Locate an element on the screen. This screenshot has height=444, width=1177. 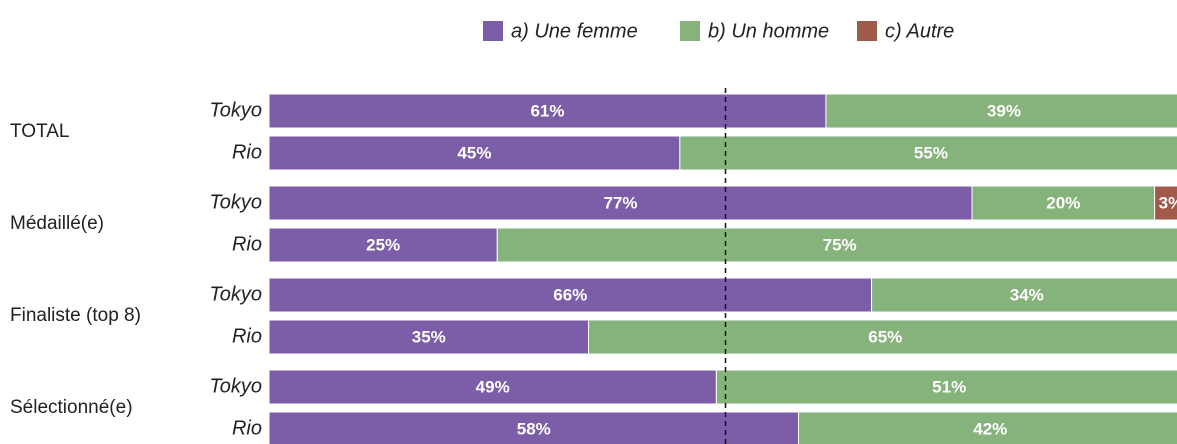
legend-label: a) Une femme is located at coordinates (574, 31).